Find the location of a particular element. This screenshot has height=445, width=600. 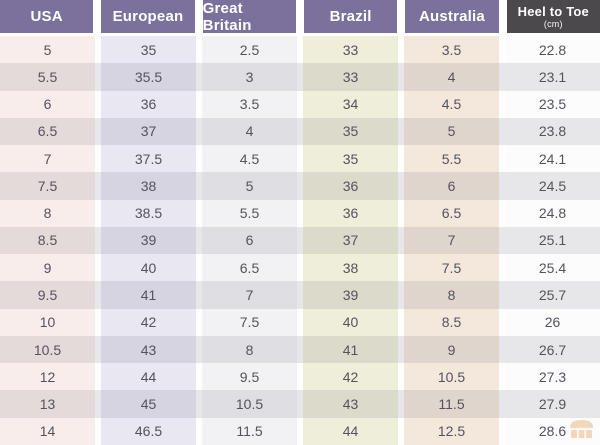

table-cell-european: 42 is located at coordinates (148, 322).